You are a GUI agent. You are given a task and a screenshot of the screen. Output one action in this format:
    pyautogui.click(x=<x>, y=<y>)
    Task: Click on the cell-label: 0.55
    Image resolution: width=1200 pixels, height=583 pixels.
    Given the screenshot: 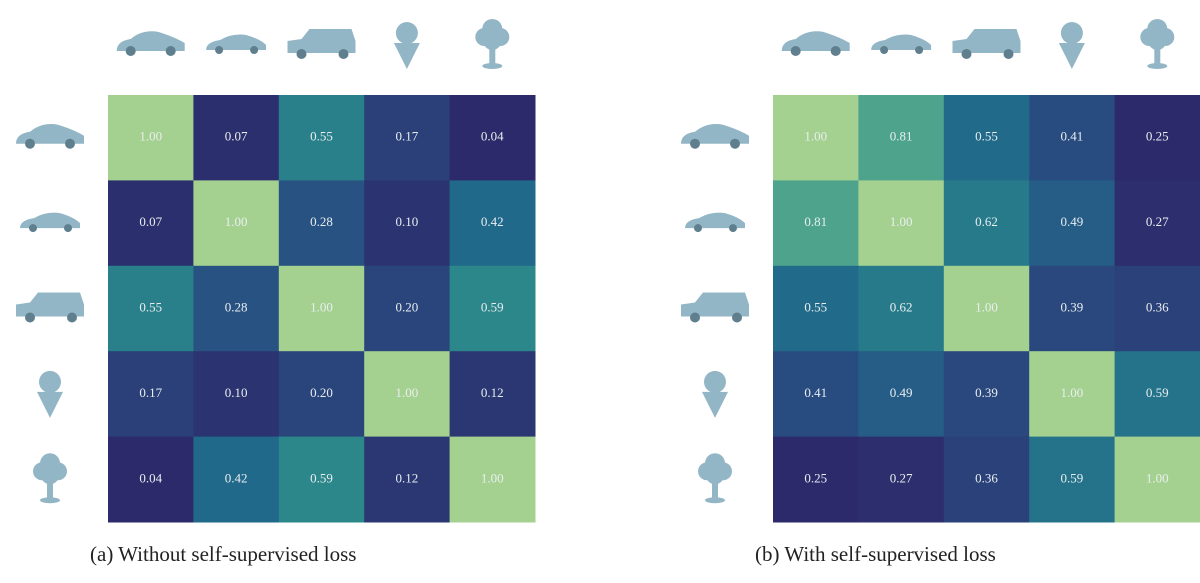 What is the action you would take?
    pyautogui.click(x=986, y=136)
    